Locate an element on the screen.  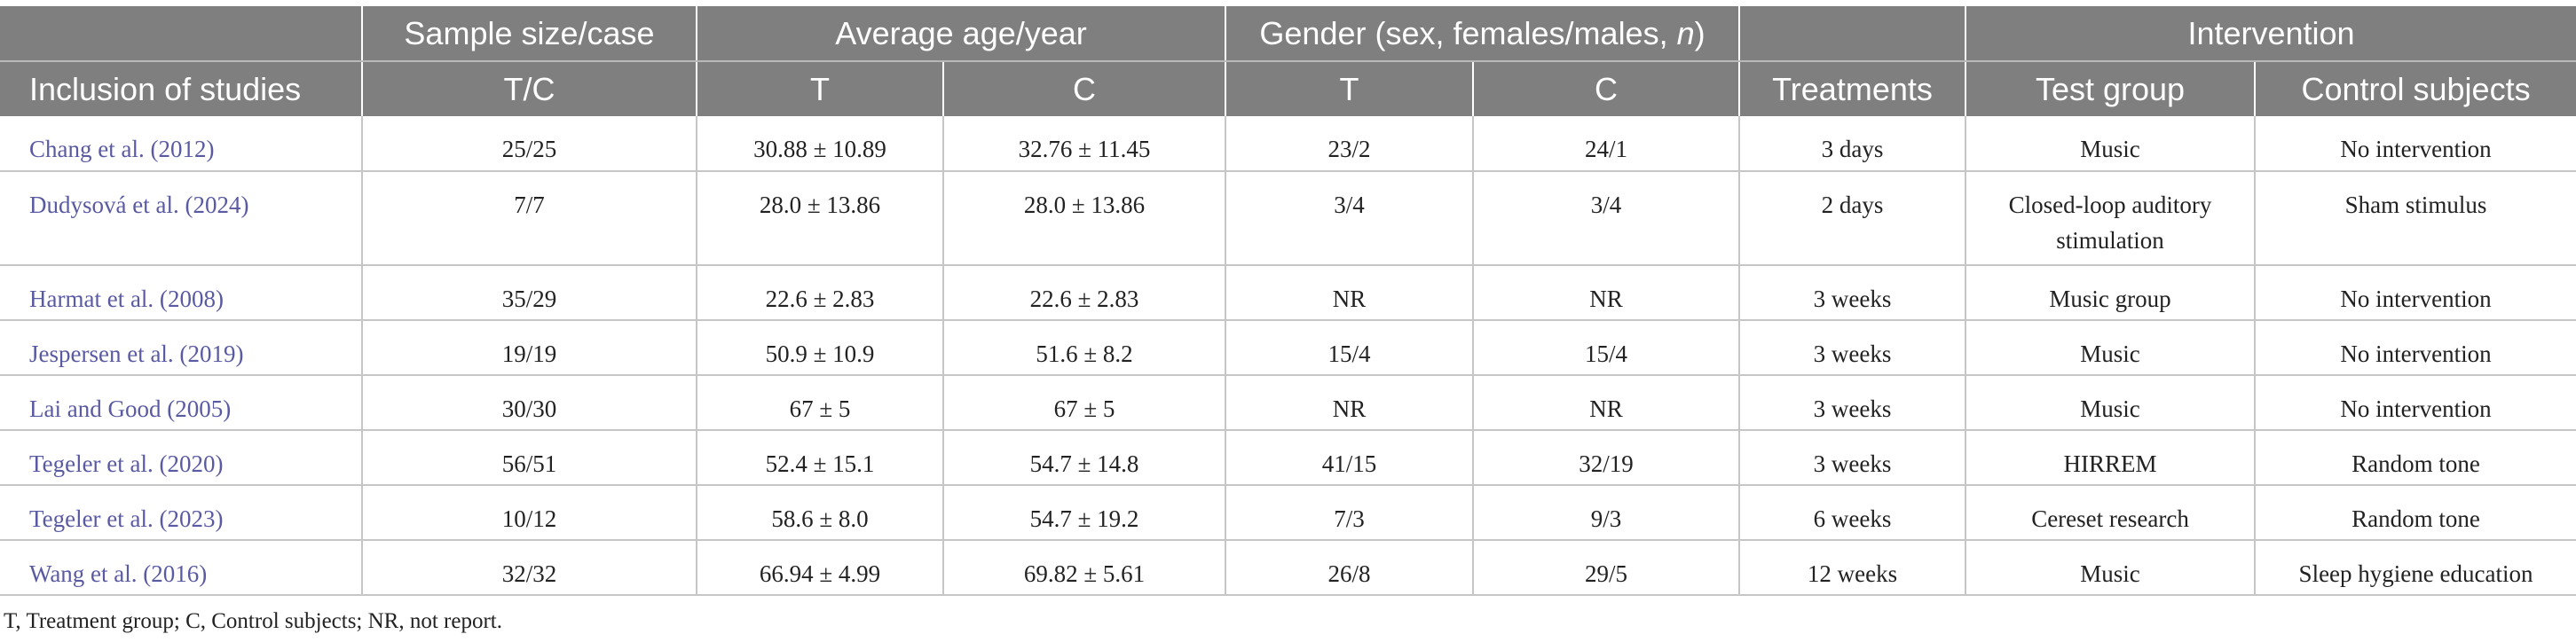
age-c-cell: 54.7 ± 14.8 is located at coordinates (1083, 458).